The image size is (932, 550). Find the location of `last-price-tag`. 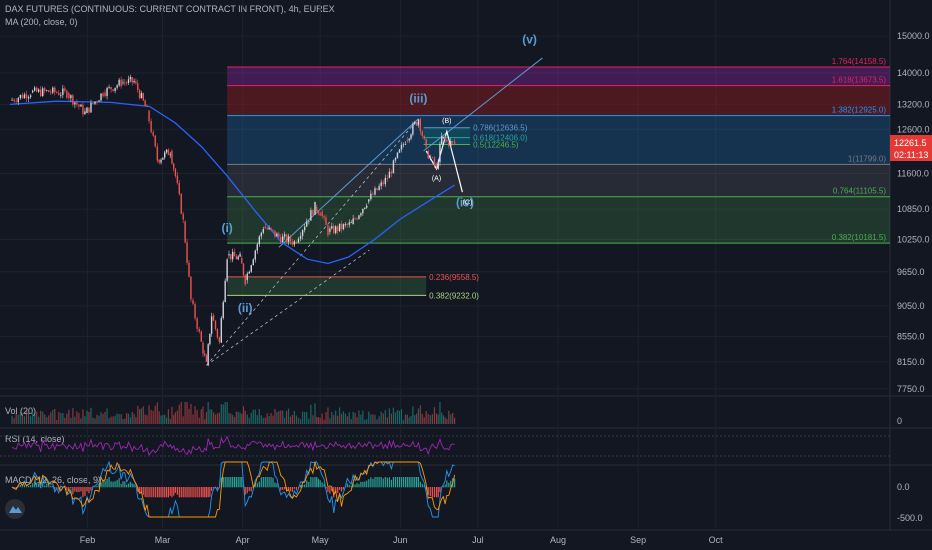

last-price-tag is located at coordinates (911, 148).